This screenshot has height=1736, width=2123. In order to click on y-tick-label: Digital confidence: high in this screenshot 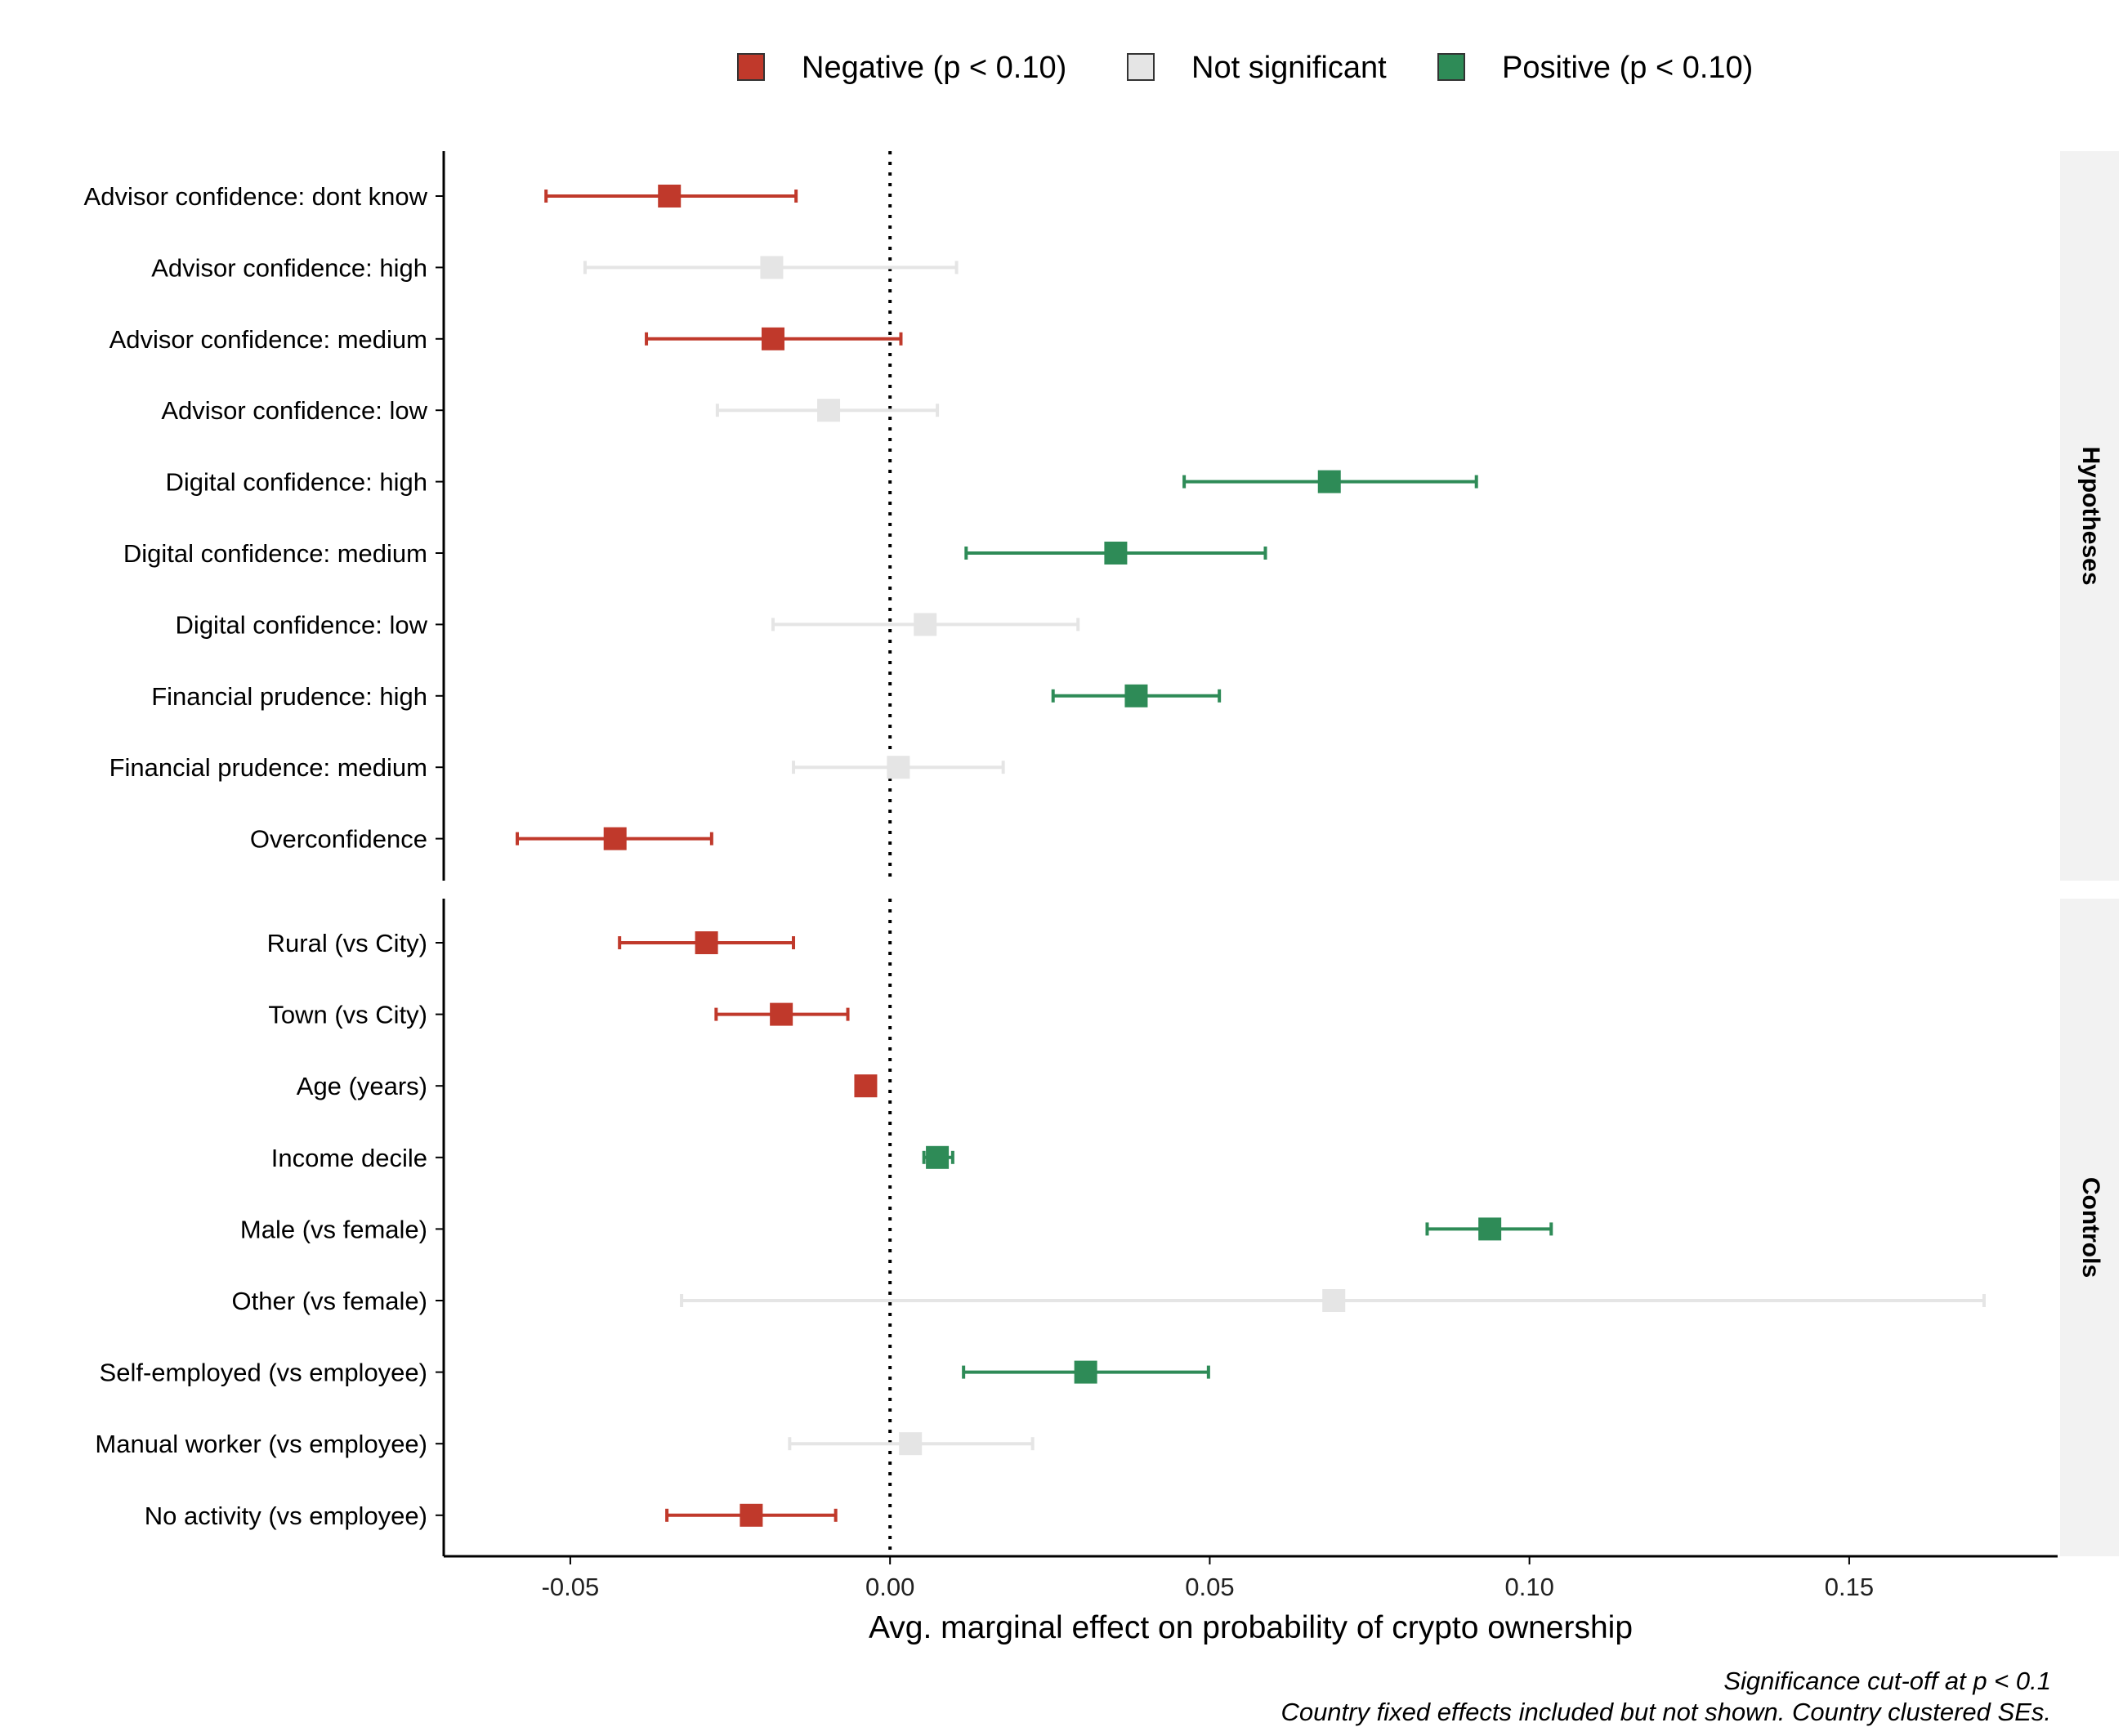, I will do `click(296, 482)`.